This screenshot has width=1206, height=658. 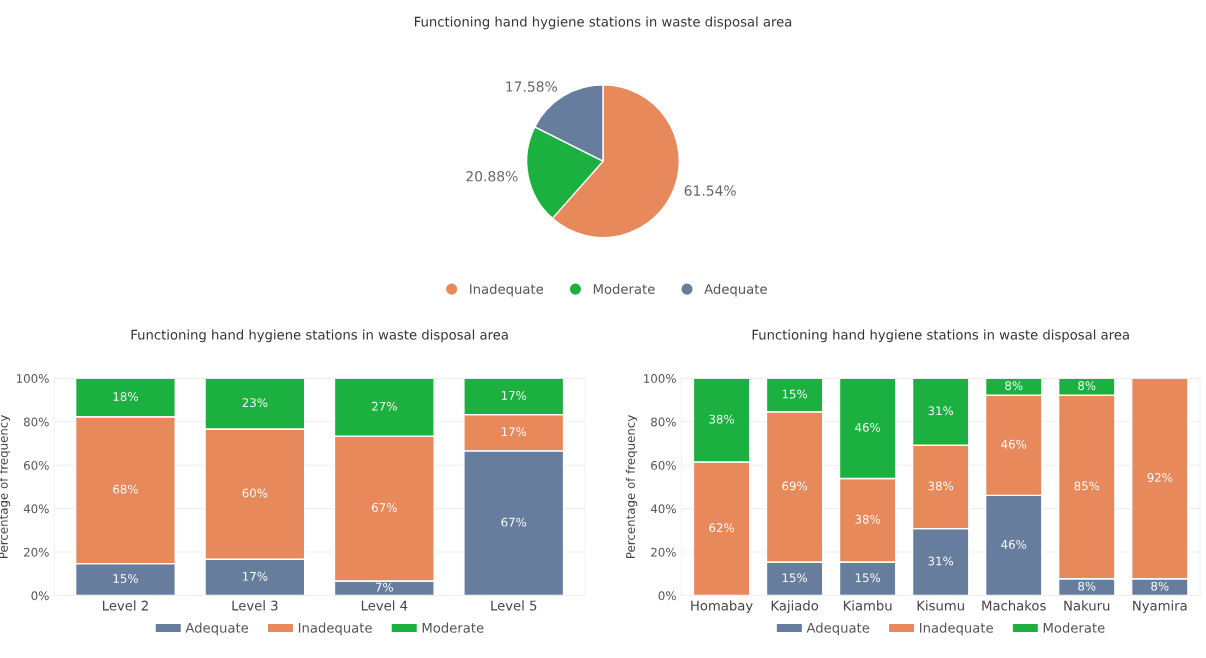 What do you see at coordinates (125, 489) in the screenshot?
I see `data-label: 68%` at bounding box center [125, 489].